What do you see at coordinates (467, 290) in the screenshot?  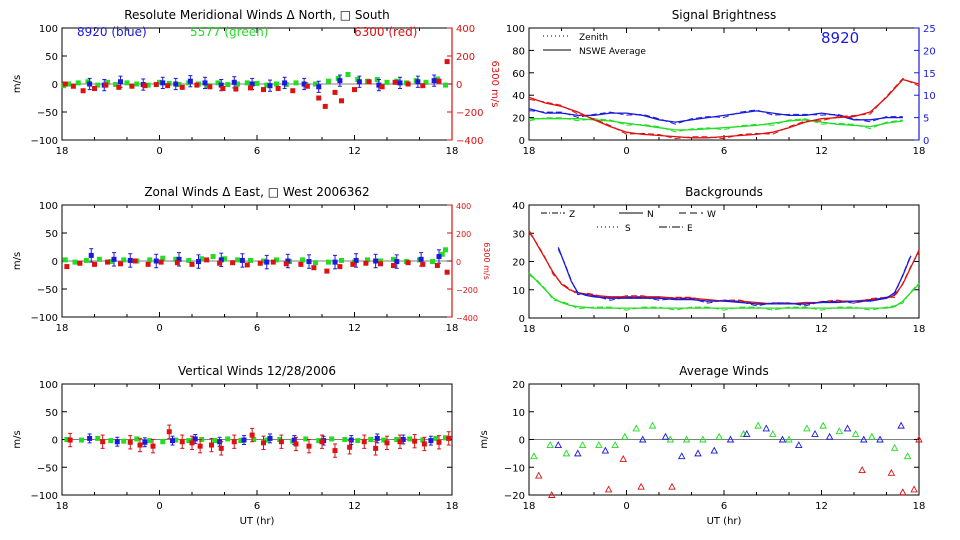 I see `right-y-tick-label: −200` at bounding box center [467, 290].